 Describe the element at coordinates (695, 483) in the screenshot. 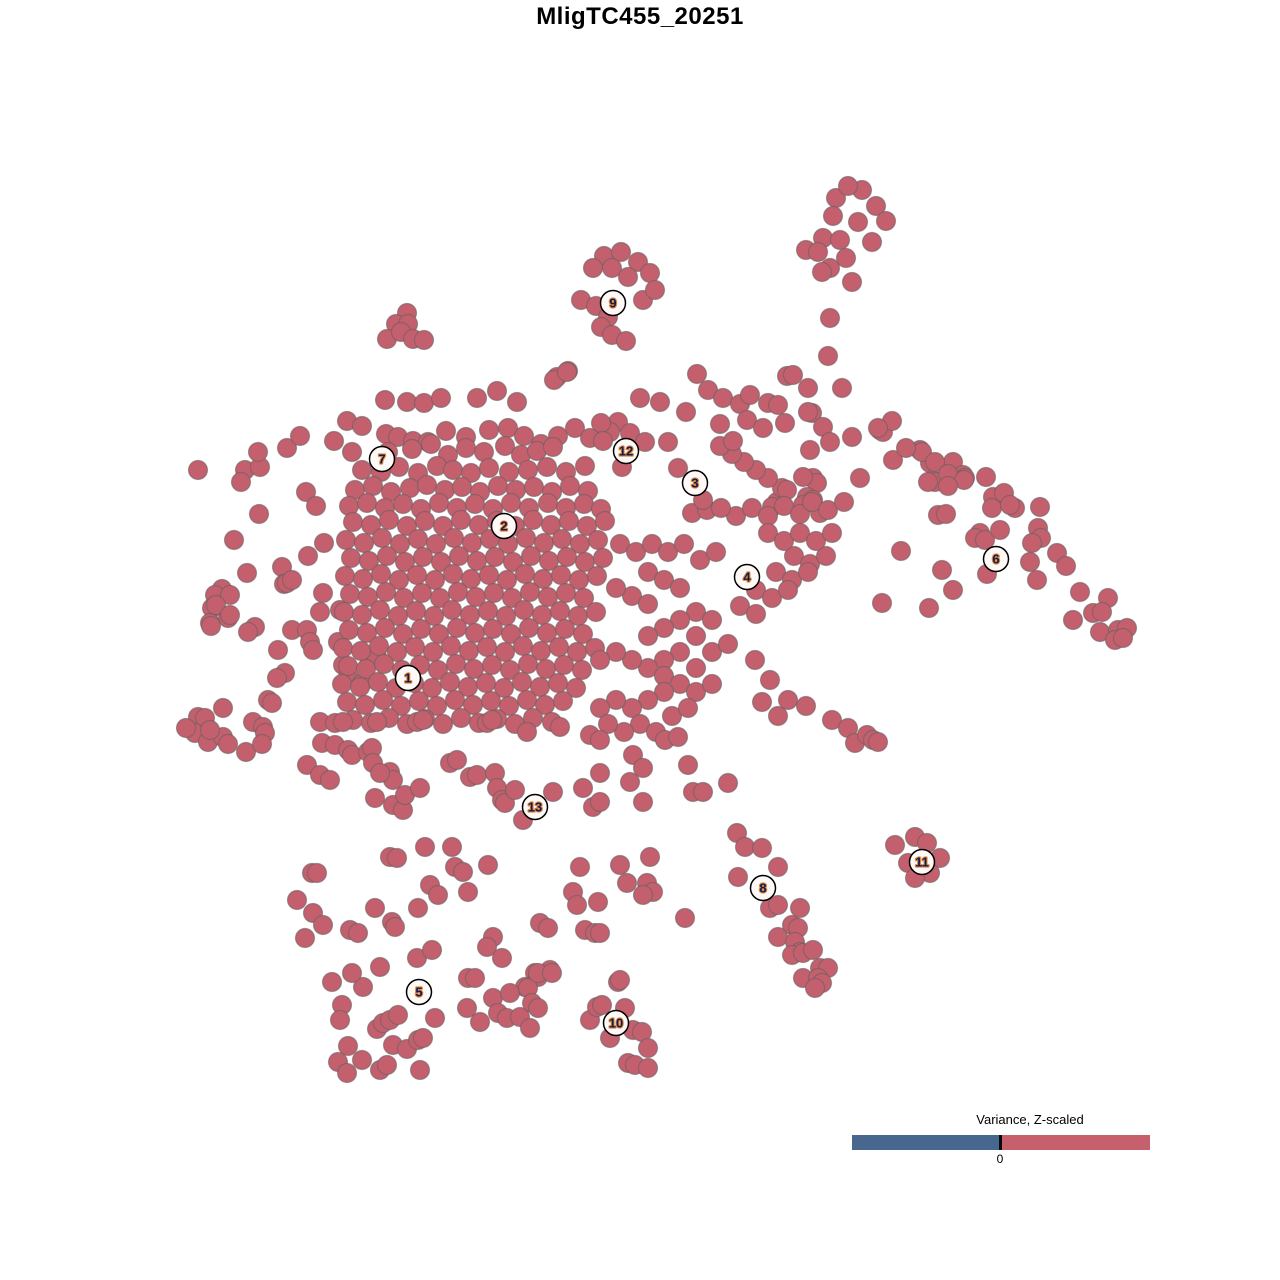

I see `cluster-label: 3` at that location.